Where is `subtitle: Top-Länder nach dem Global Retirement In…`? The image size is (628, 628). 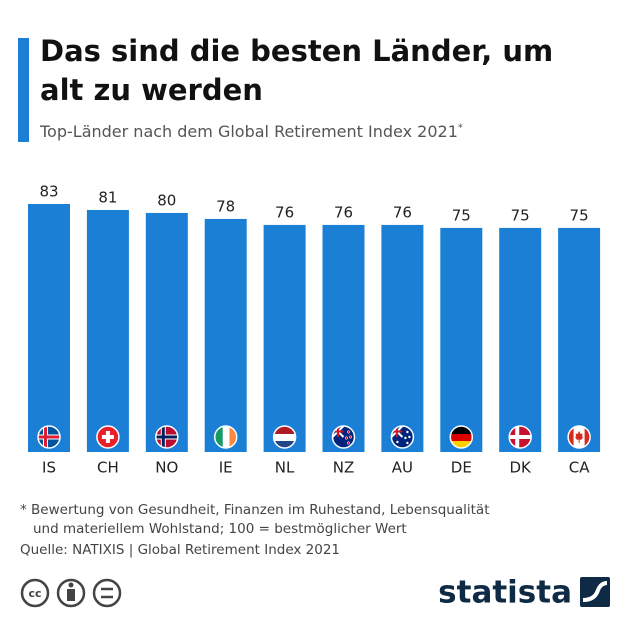
subtitle: Top-Länder nach dem Global Retirement In… is located at coordinates (251, 131).